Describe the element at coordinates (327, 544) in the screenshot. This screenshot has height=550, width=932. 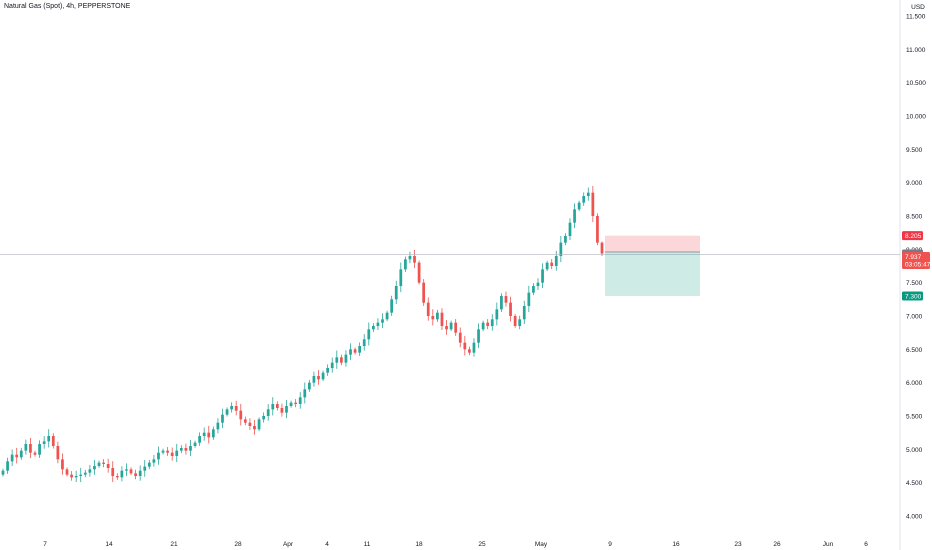
I see `x-tick-label: 4` at that location.